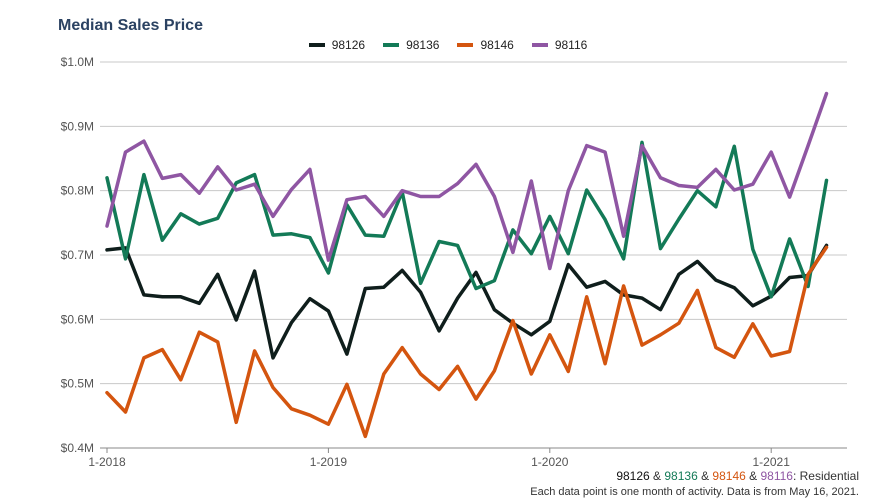 The height and width of the screenshot is (501, 896). Describe the element at coordinates (77, 191) in the screenshot. I see `y-tick-label: $0.8M` at that location.